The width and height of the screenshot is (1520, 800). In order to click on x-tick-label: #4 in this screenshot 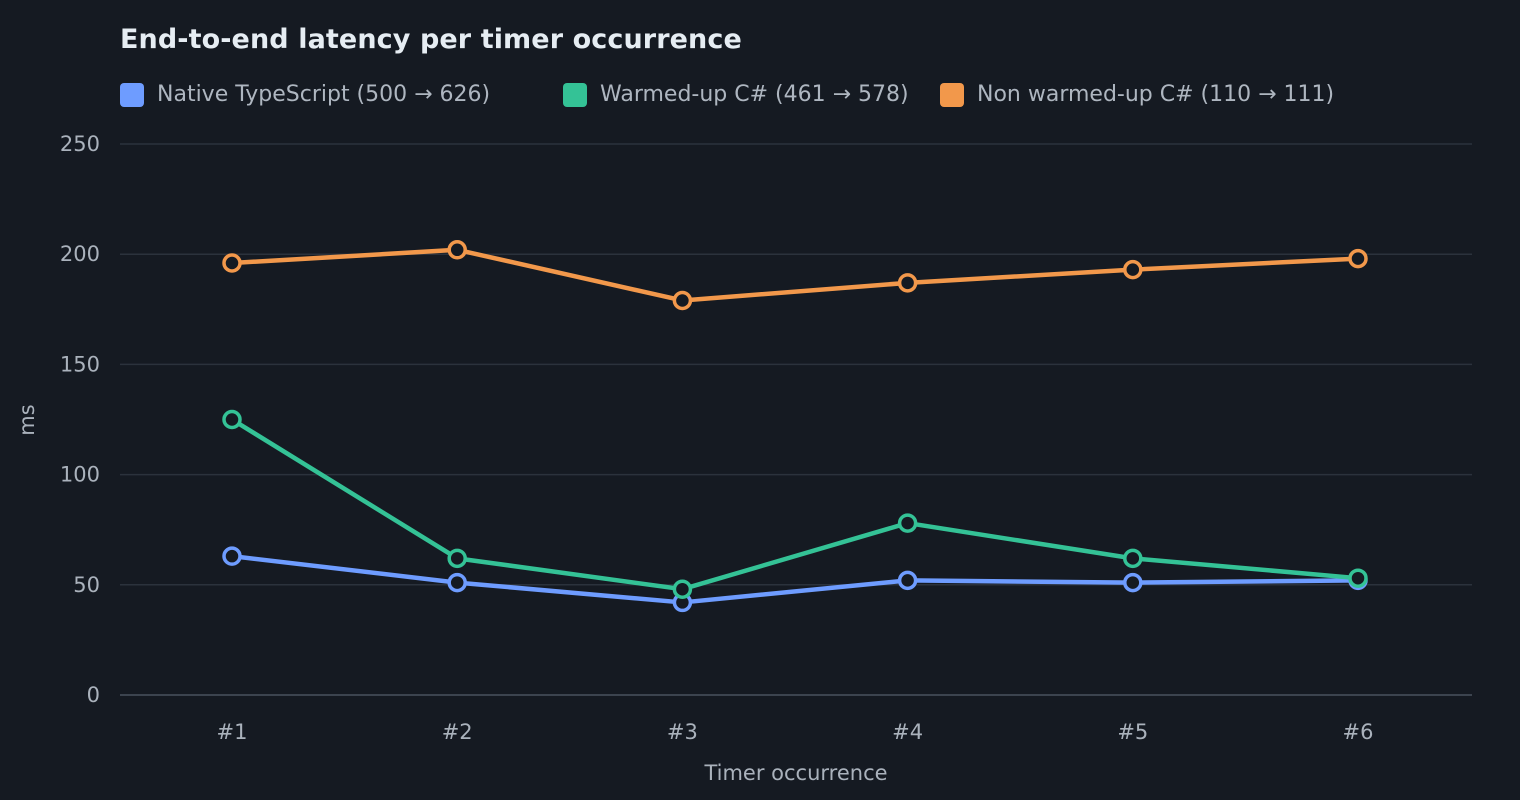, I will do `click(907, 732)`.